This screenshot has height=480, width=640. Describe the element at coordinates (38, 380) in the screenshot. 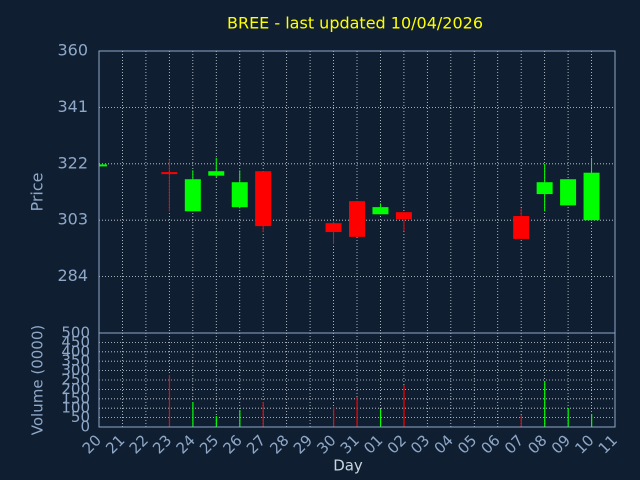

I see `volume-axis-label: Volume (0000)` at that location.